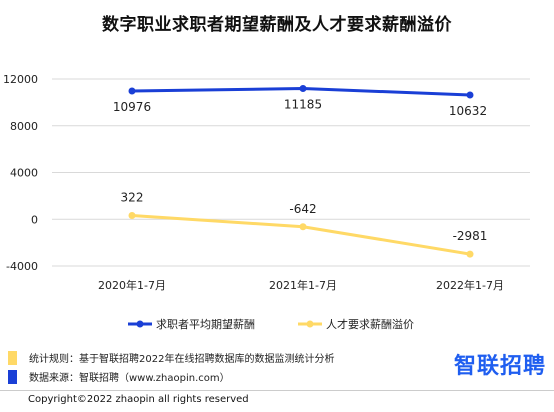 This screenshot has width=554, height=412. I want to click on note-swatch-blue, so click(12, 376).